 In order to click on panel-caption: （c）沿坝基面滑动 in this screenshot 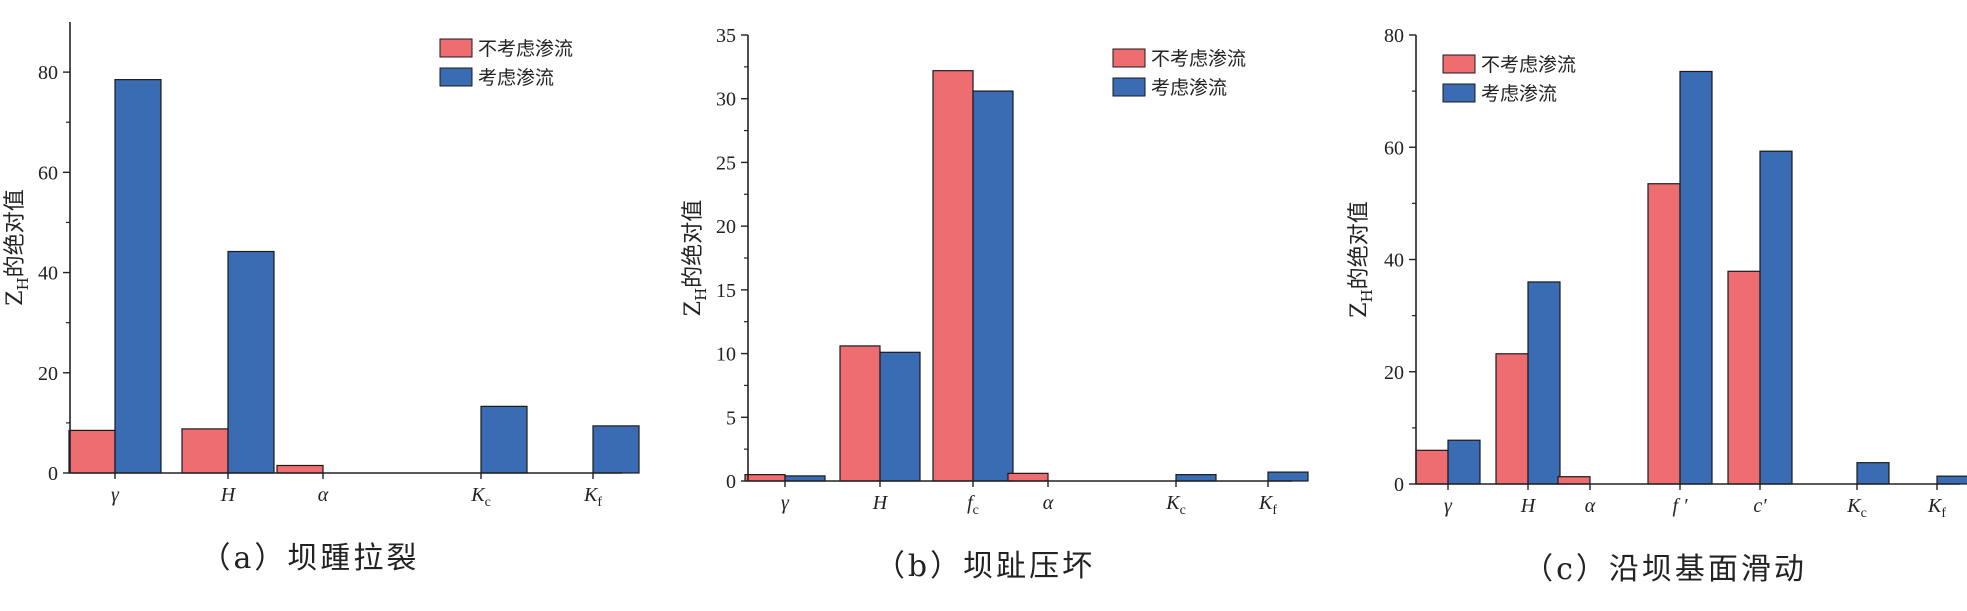, I will do `click(1665, 569)`.